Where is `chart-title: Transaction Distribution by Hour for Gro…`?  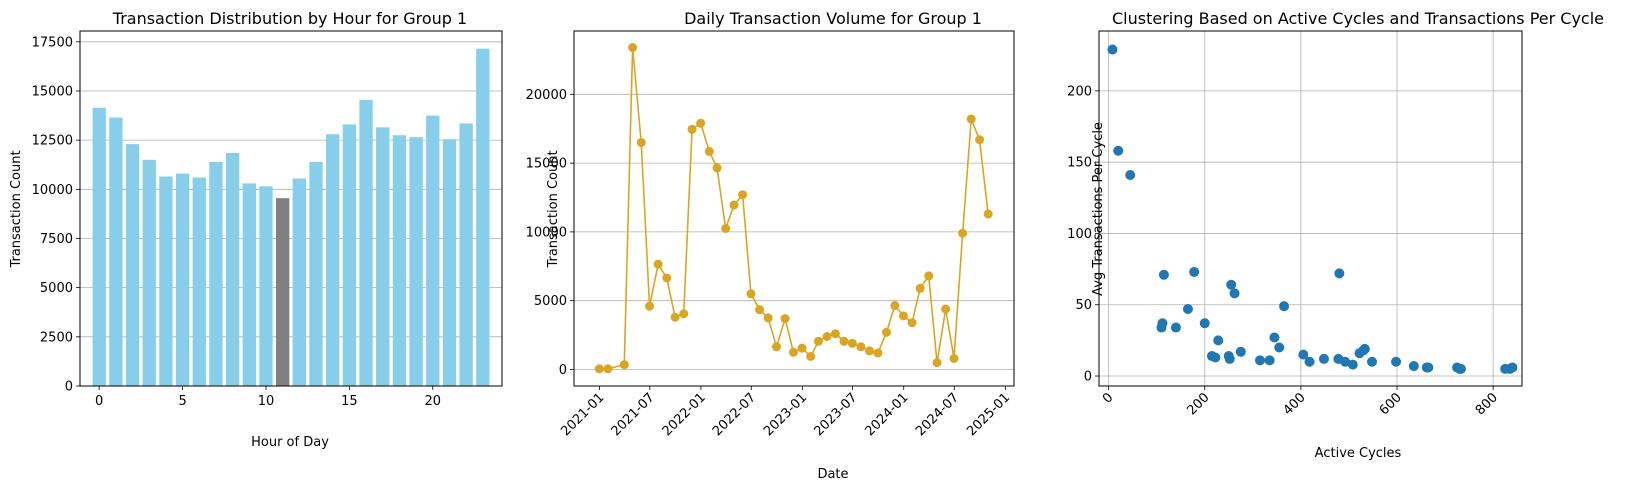
chart-title: Transaction Distribution by Hour for Gro… is located at coordinates (289, 18).